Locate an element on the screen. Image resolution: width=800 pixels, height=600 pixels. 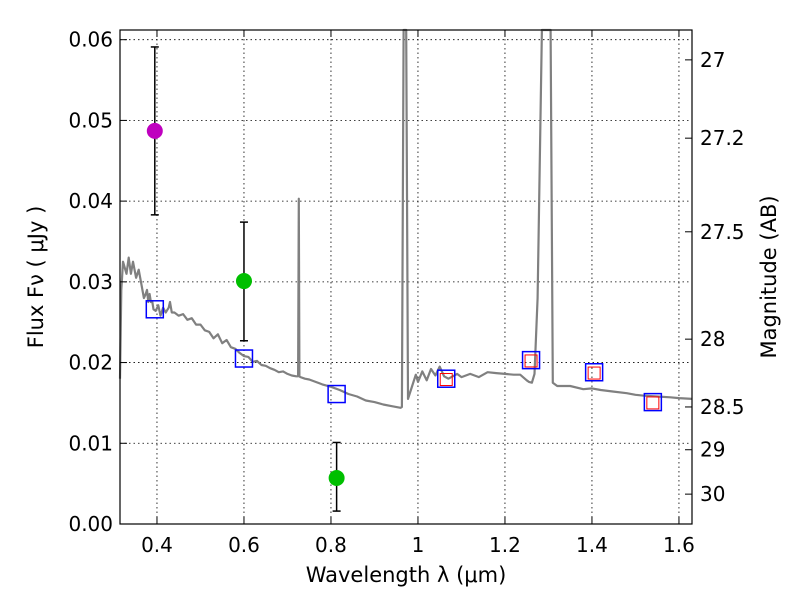
y-tick-label: 0.06 is located at coordinates (90, 40).